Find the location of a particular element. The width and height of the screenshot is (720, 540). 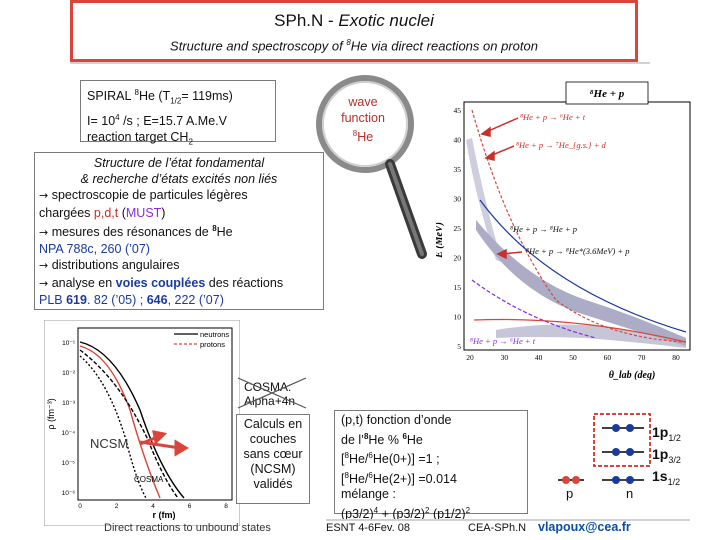

struct-l9-b2: 646 is located at coordinates (157, 299).